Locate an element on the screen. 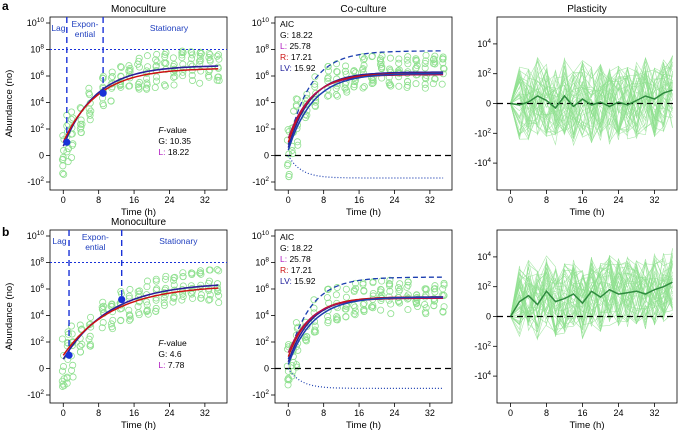 This screenshot has height=432, width=685. phase-label-exp-1: Expon- is located at coordinates (95, 237).